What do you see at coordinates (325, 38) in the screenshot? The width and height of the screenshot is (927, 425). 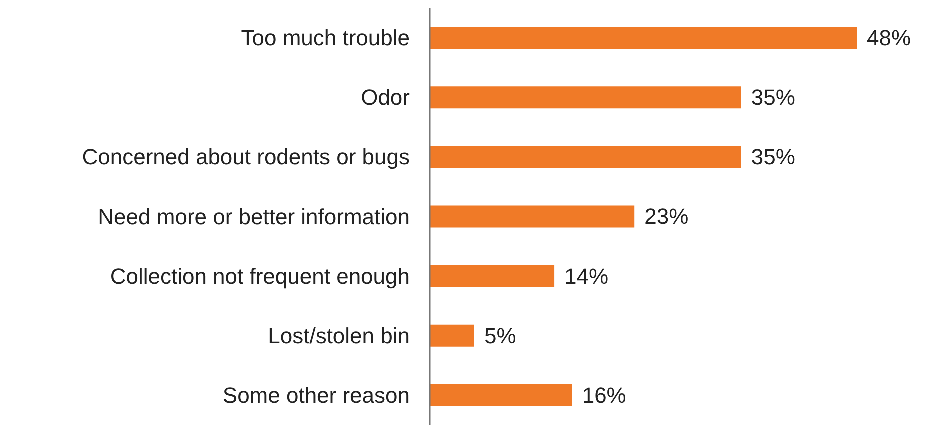 I see `y-tick-label: Too much trouble` at bounding box center [325, 38].